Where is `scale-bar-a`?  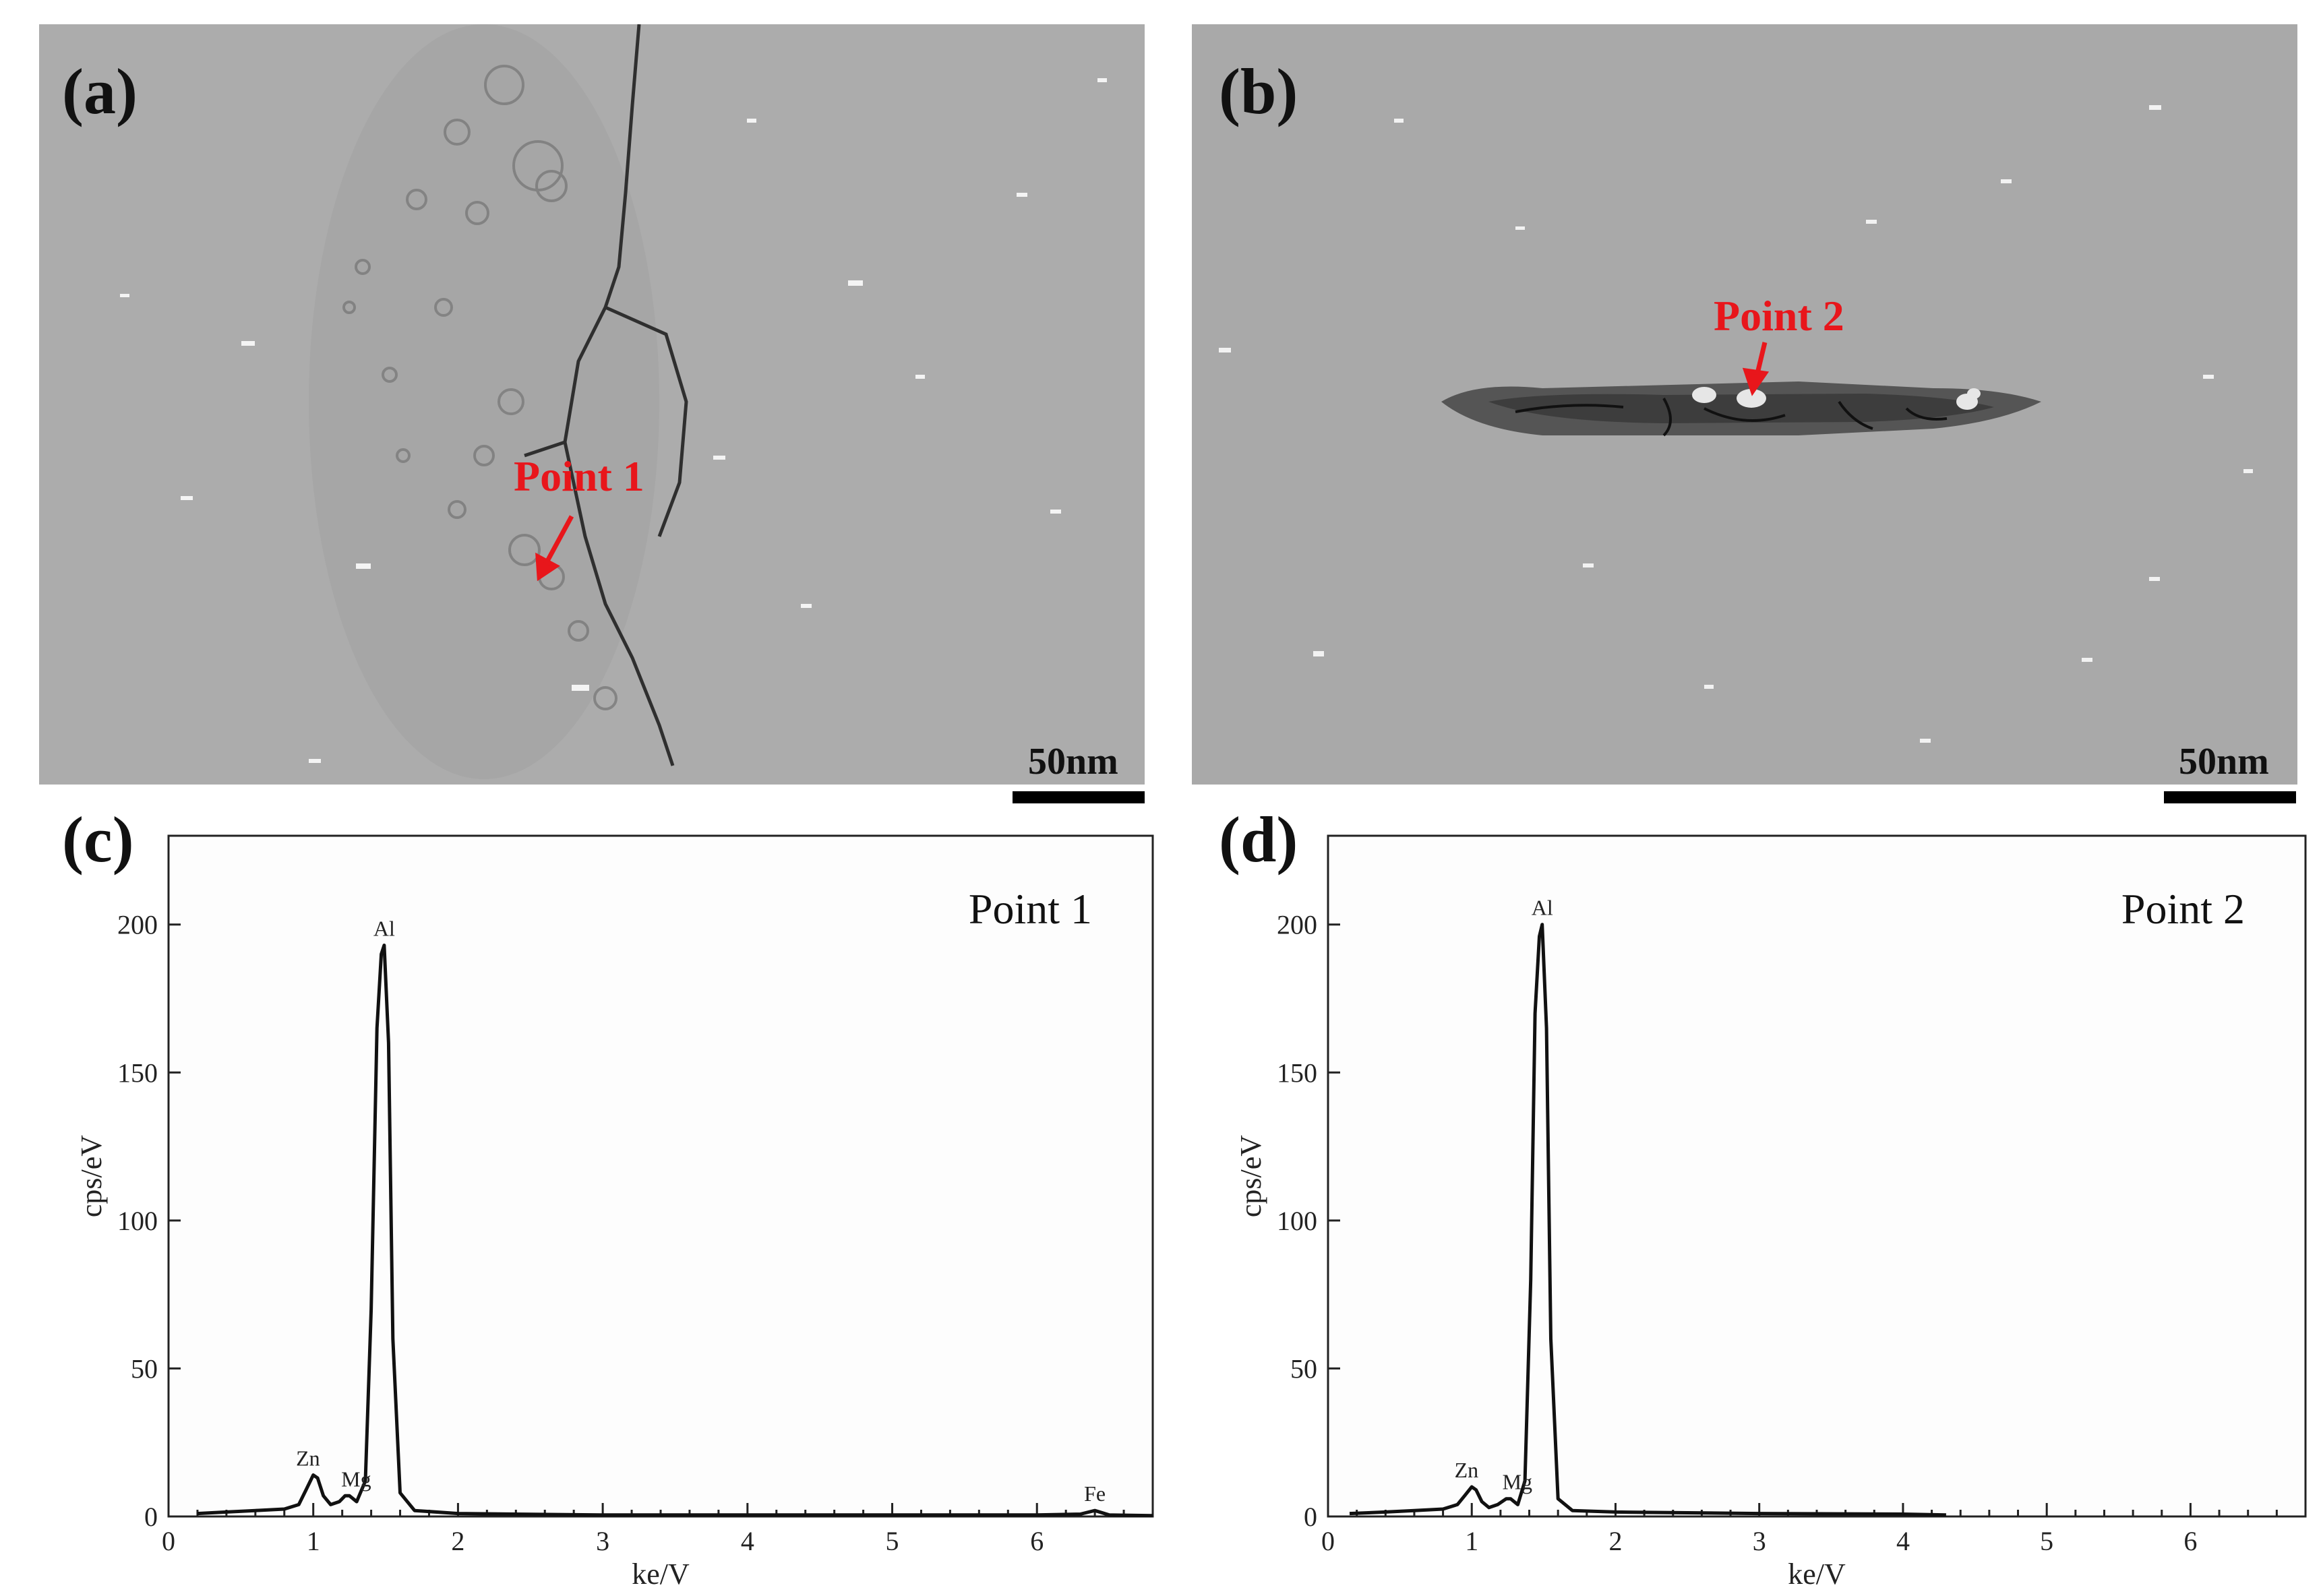 scale-bar-a is located at coordinates (1079, 797).